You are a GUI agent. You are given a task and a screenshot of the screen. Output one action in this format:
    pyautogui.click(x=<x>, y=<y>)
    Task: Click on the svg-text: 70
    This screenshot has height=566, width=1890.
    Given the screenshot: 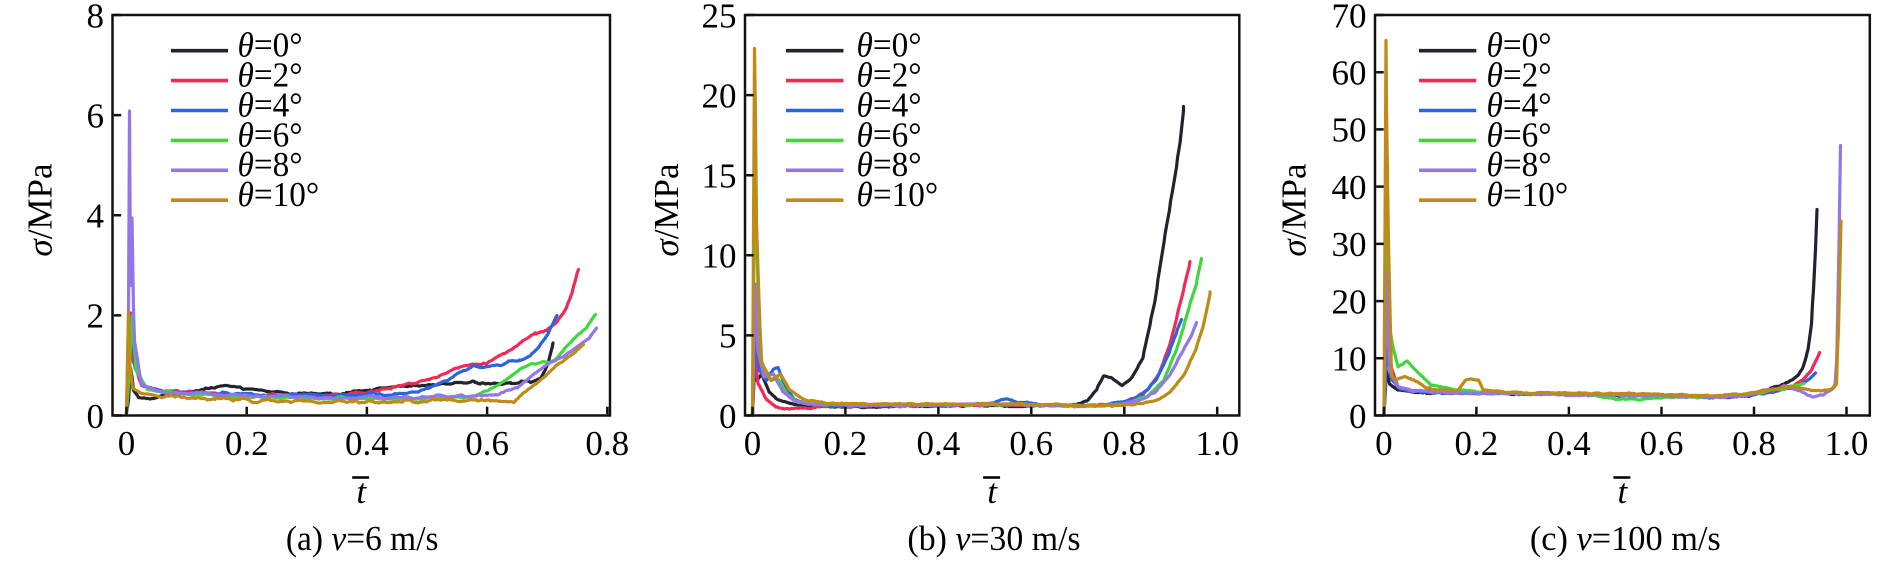 What is the action you would take?
    pyautogui.click(x=1349, y=17)
    